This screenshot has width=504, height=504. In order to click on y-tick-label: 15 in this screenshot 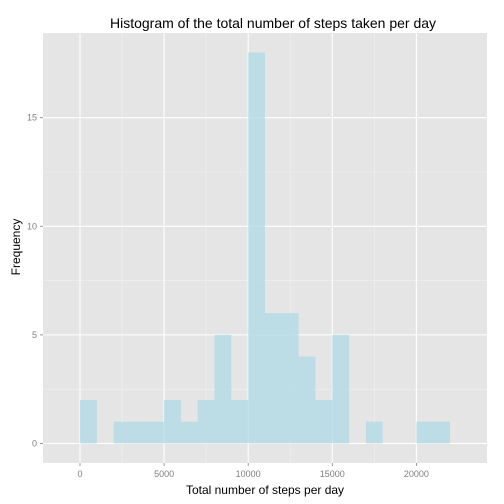, I will do `click(32, 118)`.